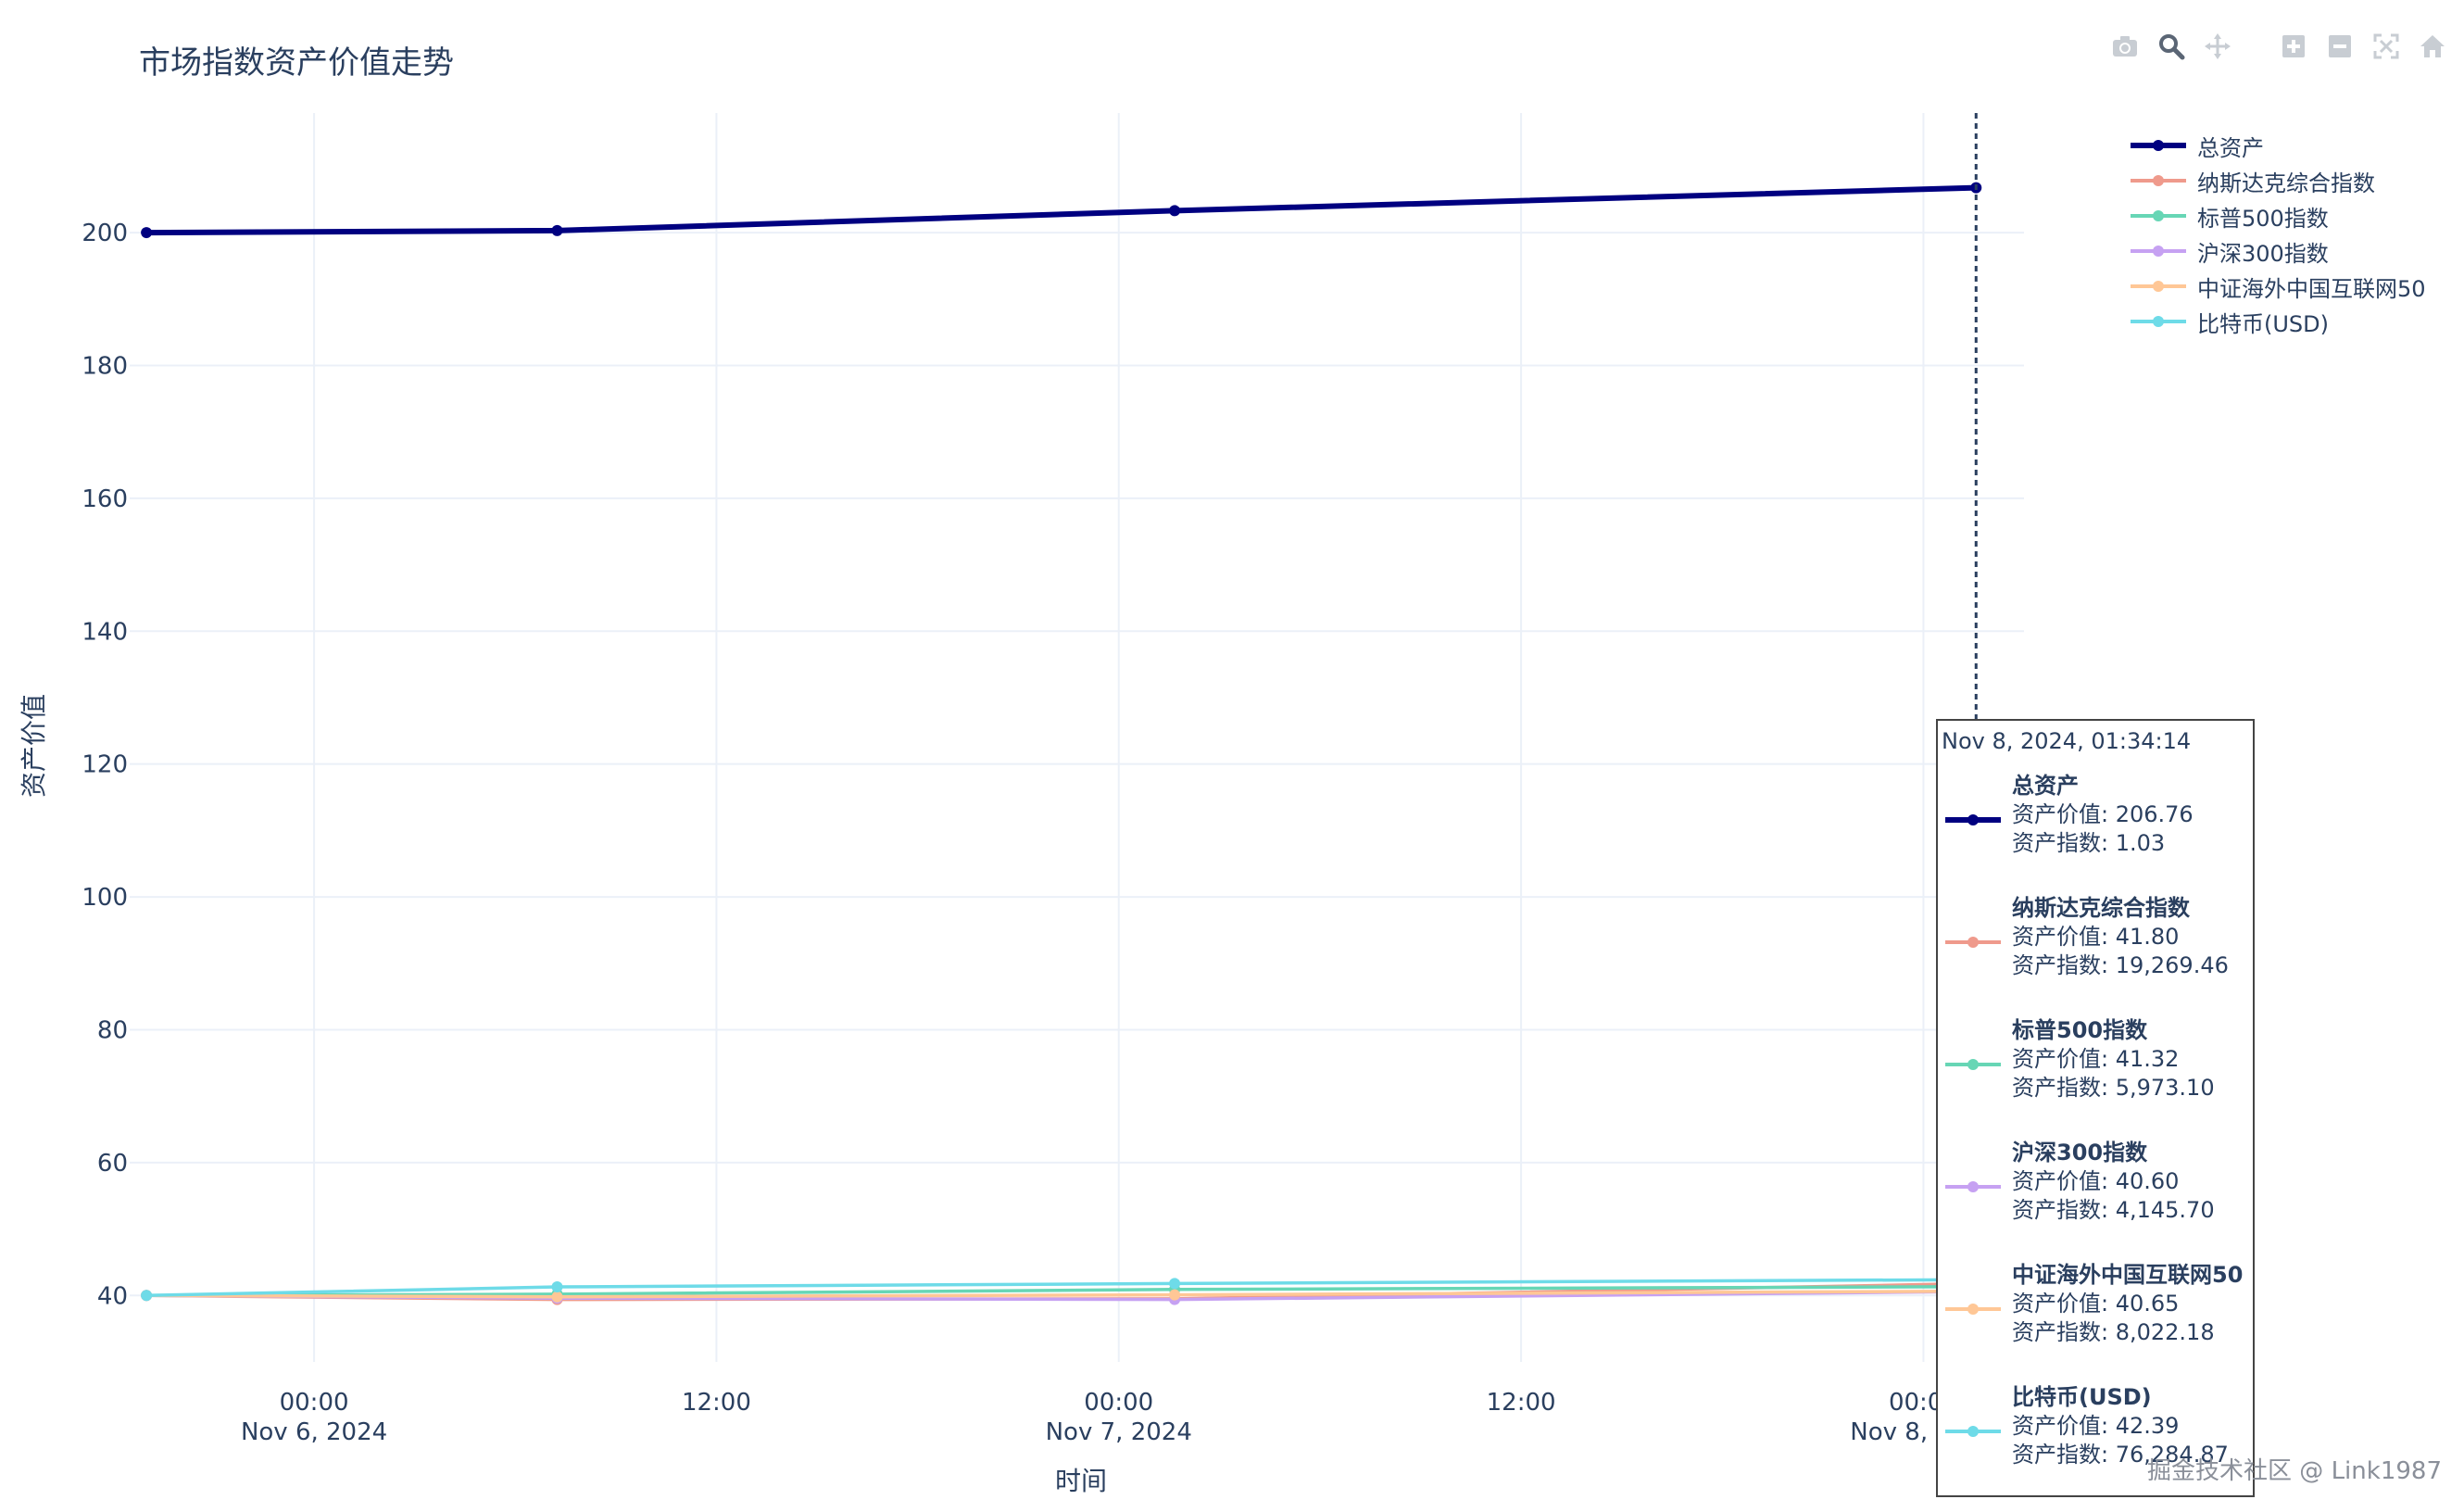 The image size is (2464, 1512). What do you see at coordinates (2171, 46) in the screenshot?
I see `zoom-icon` at bounding box center [2171, 46].